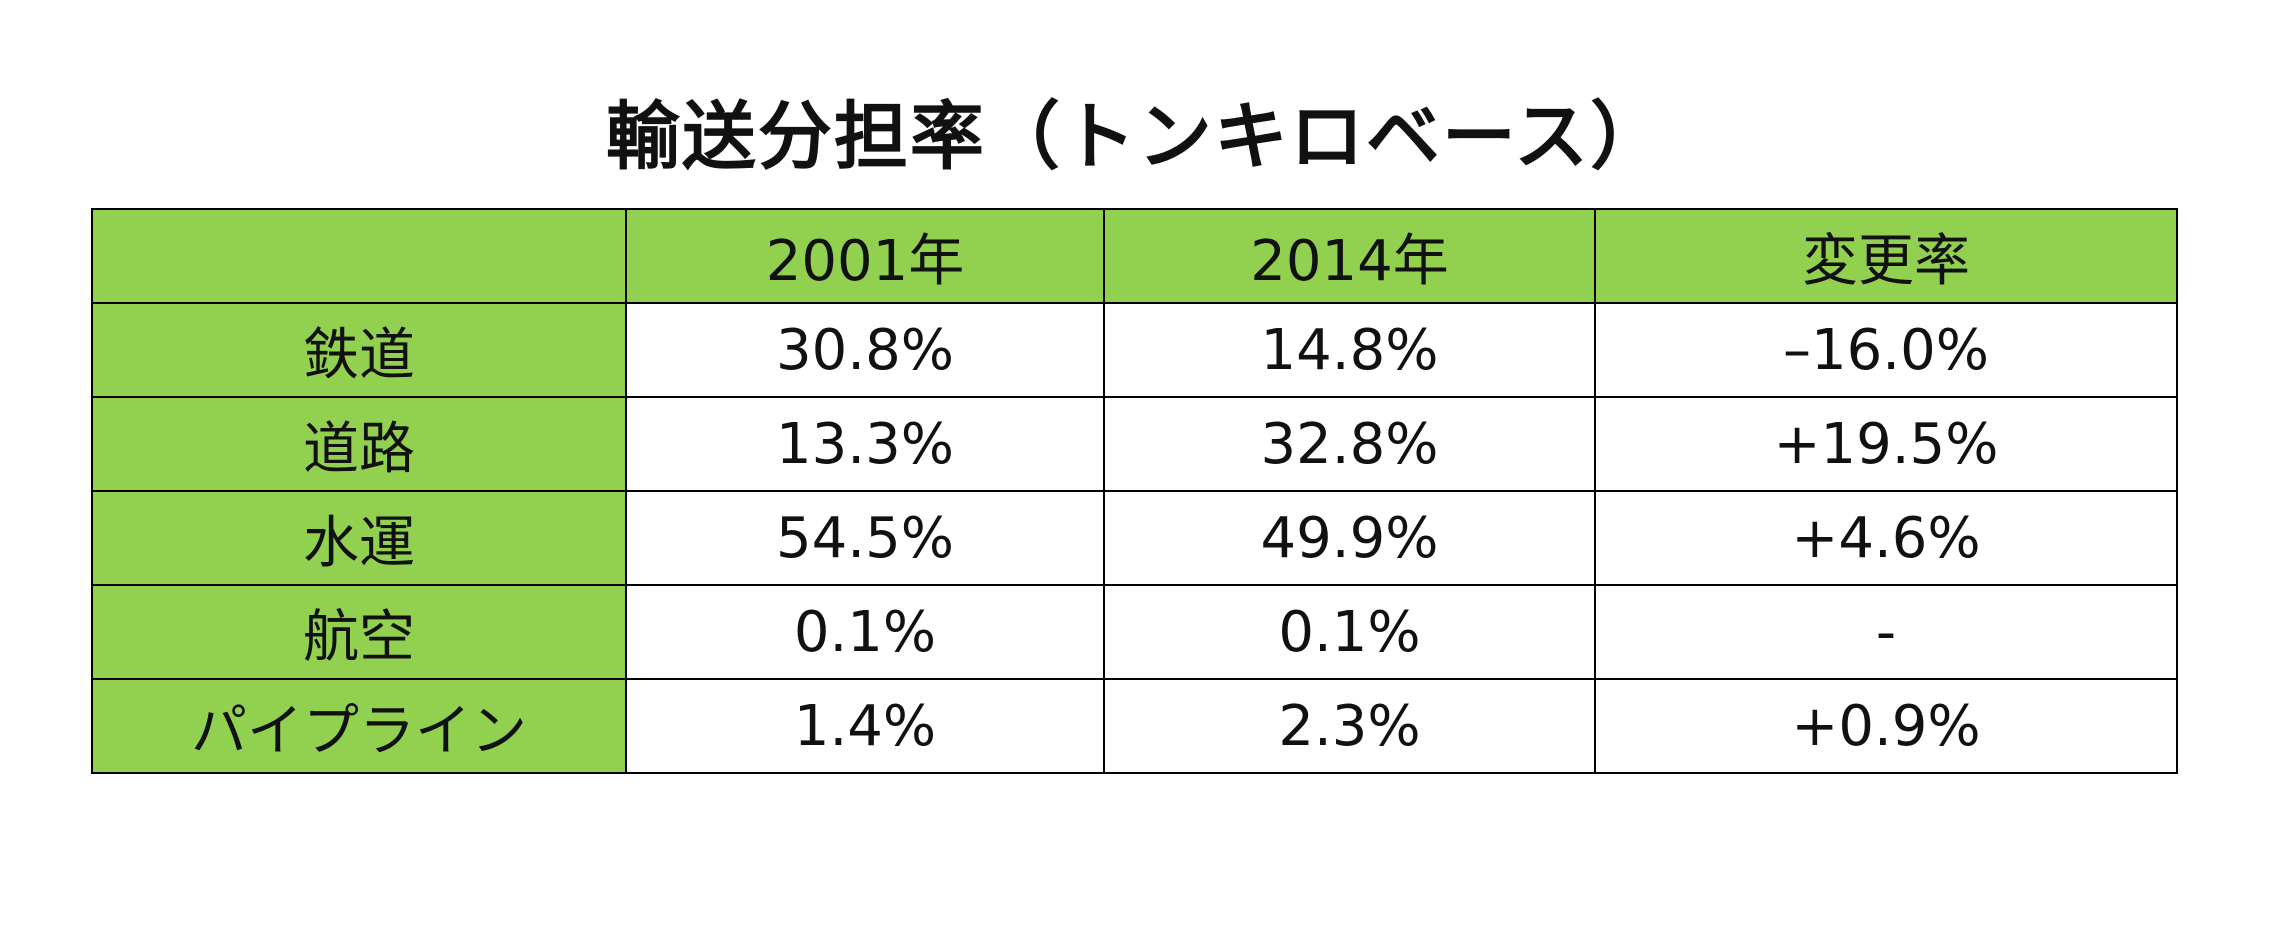  What do you see at coordinates (1349, 632) in the screenshot?
I see `cell-air-2014: 0.1%` at bounding box center [1349, 632].